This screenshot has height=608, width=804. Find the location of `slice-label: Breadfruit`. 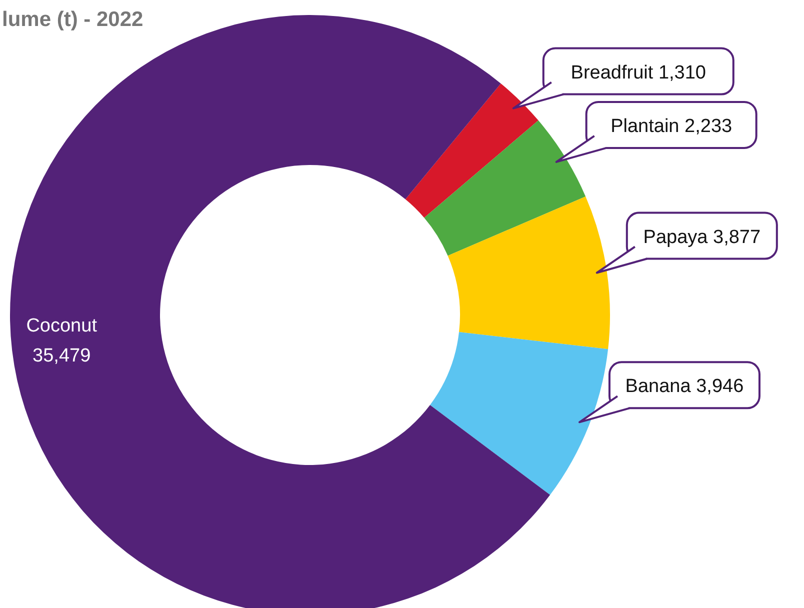

slice-label: Breadfruit is located at coordinates (612, 73).